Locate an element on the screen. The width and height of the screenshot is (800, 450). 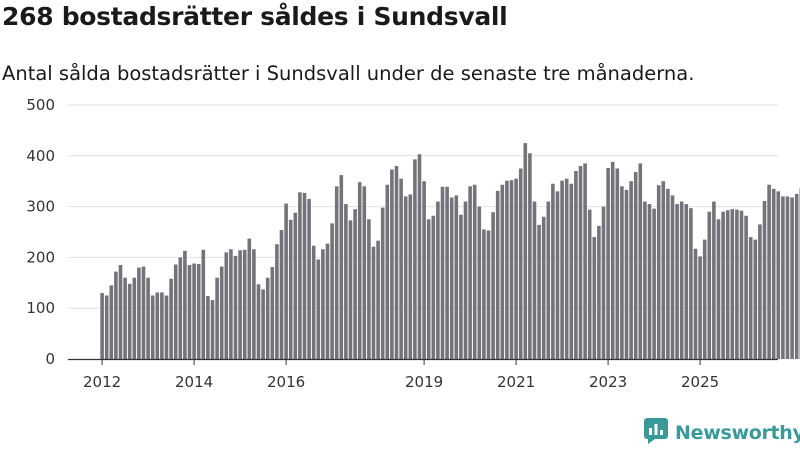
brand-name: Newsworthy is located at coordinates (737, 433).